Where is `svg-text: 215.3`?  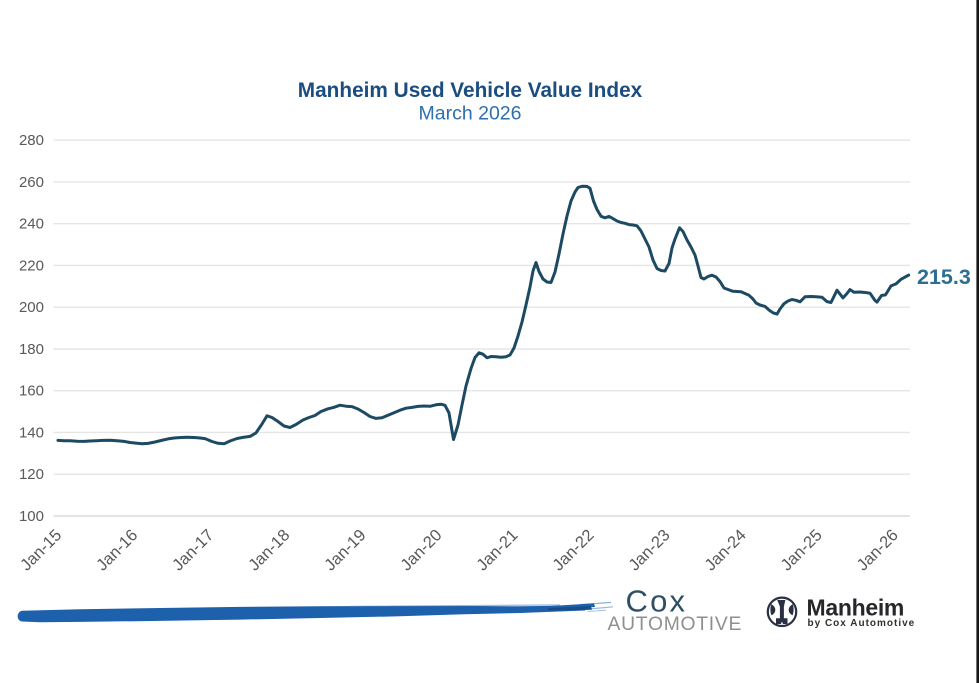 svg-text: 215.3 is located at coordinates (944, 277).